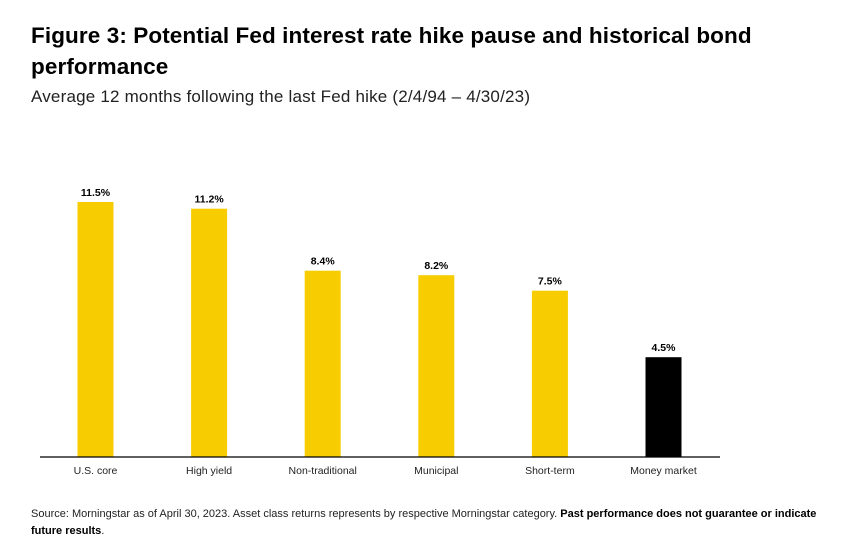 The image size is (842, 551). I want to click on bar-short-term, so click(549, 373).